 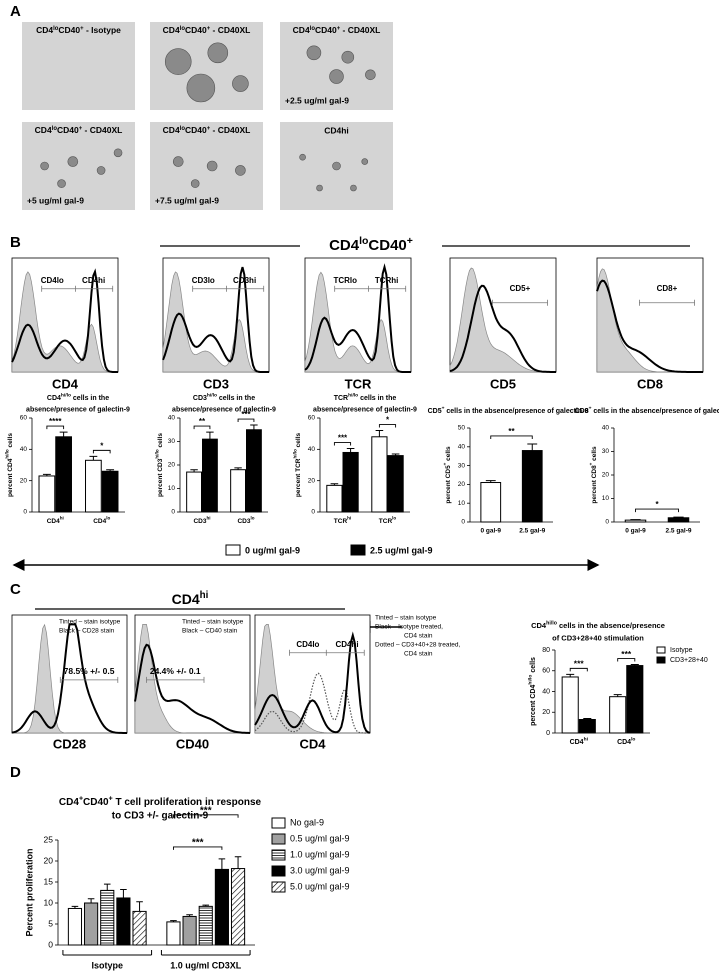 What do you see at coordinates (102, 130) in the screenshot?
I see `text-run: - CD40XL` at bounding box center [102, 130].